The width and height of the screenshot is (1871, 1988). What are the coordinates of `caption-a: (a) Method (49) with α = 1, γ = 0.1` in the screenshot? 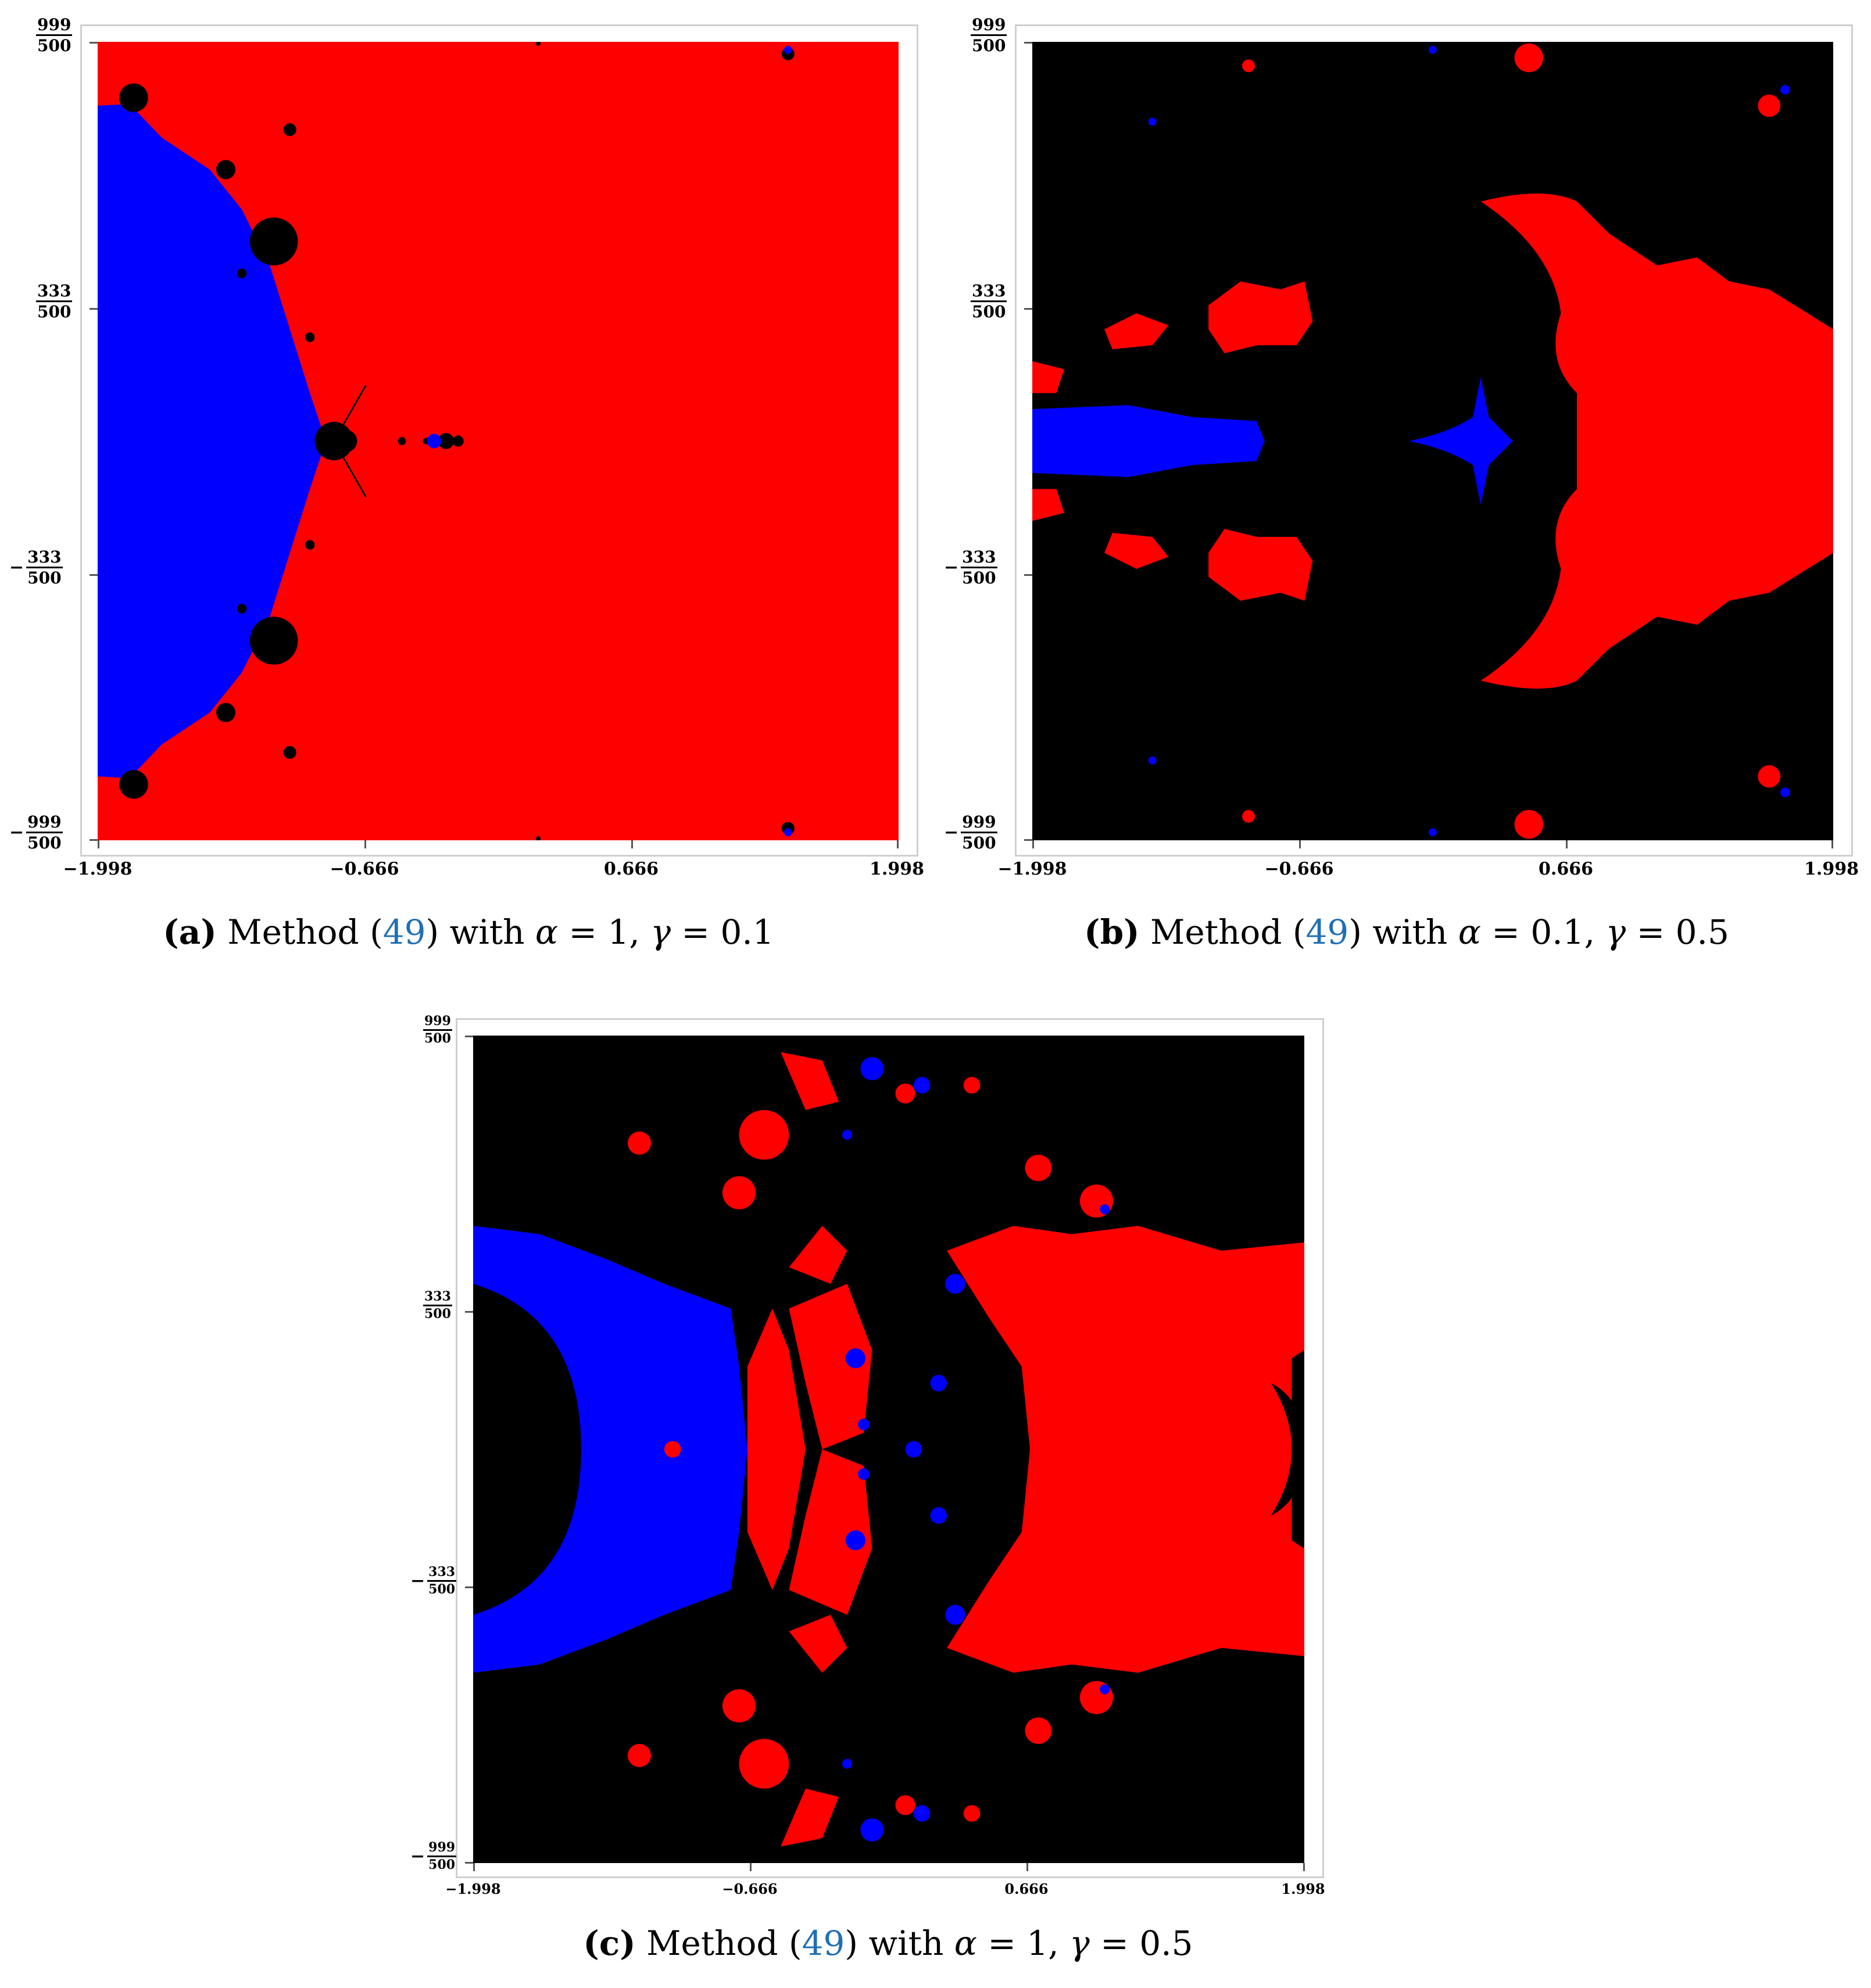 It's located at (468, 932).